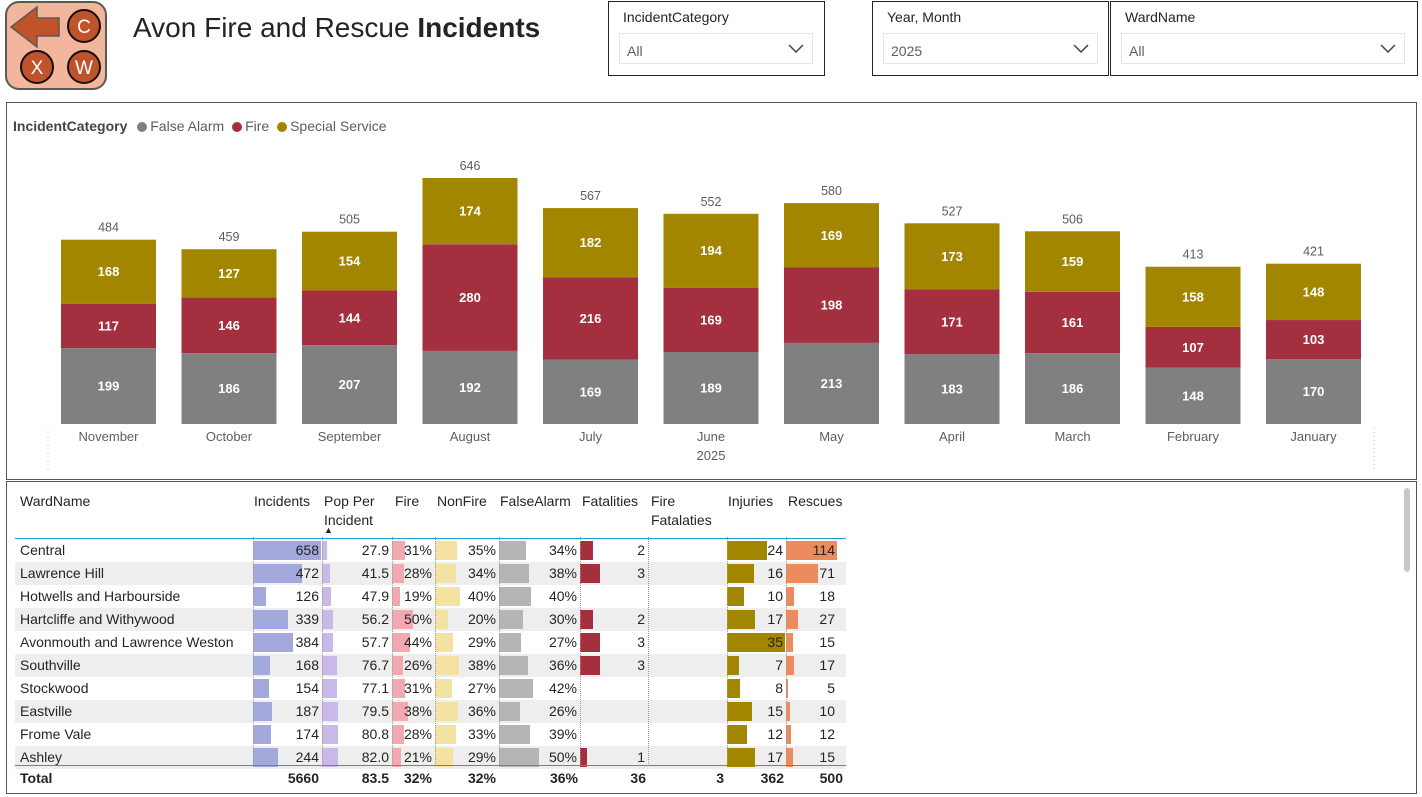 The image size is (1422, 797). I want to click on table-row: Stockwood 154 77.1 31% 27% 42% 8 5, so click(430, 688).